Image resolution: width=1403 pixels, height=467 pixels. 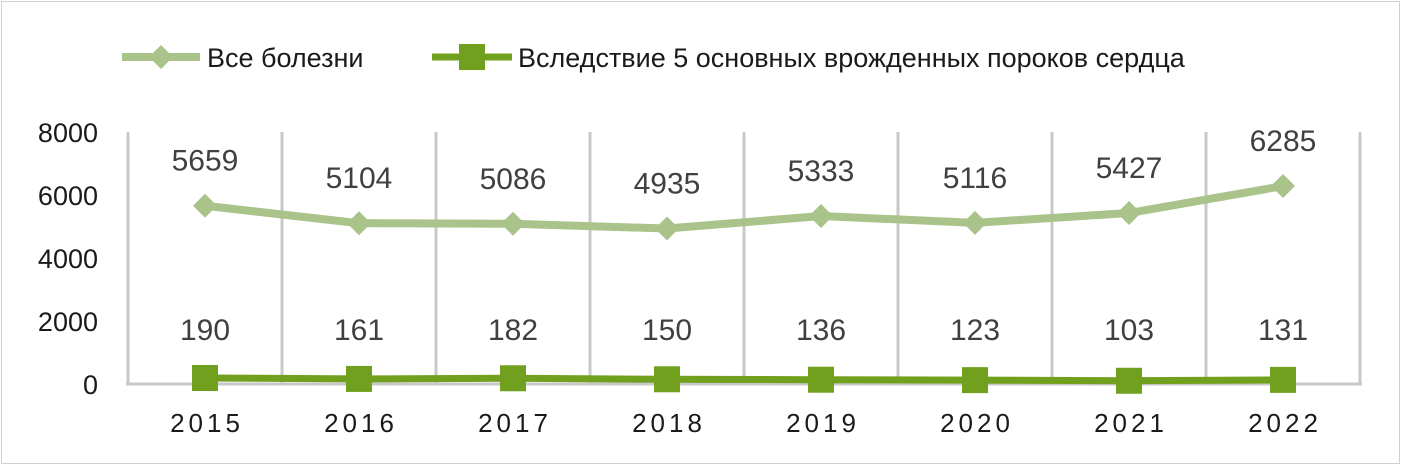 What do you see at coordinates (1283, 141) in the screenshot?
I see `data-label: 6285` at bounding box center [1283, 141].